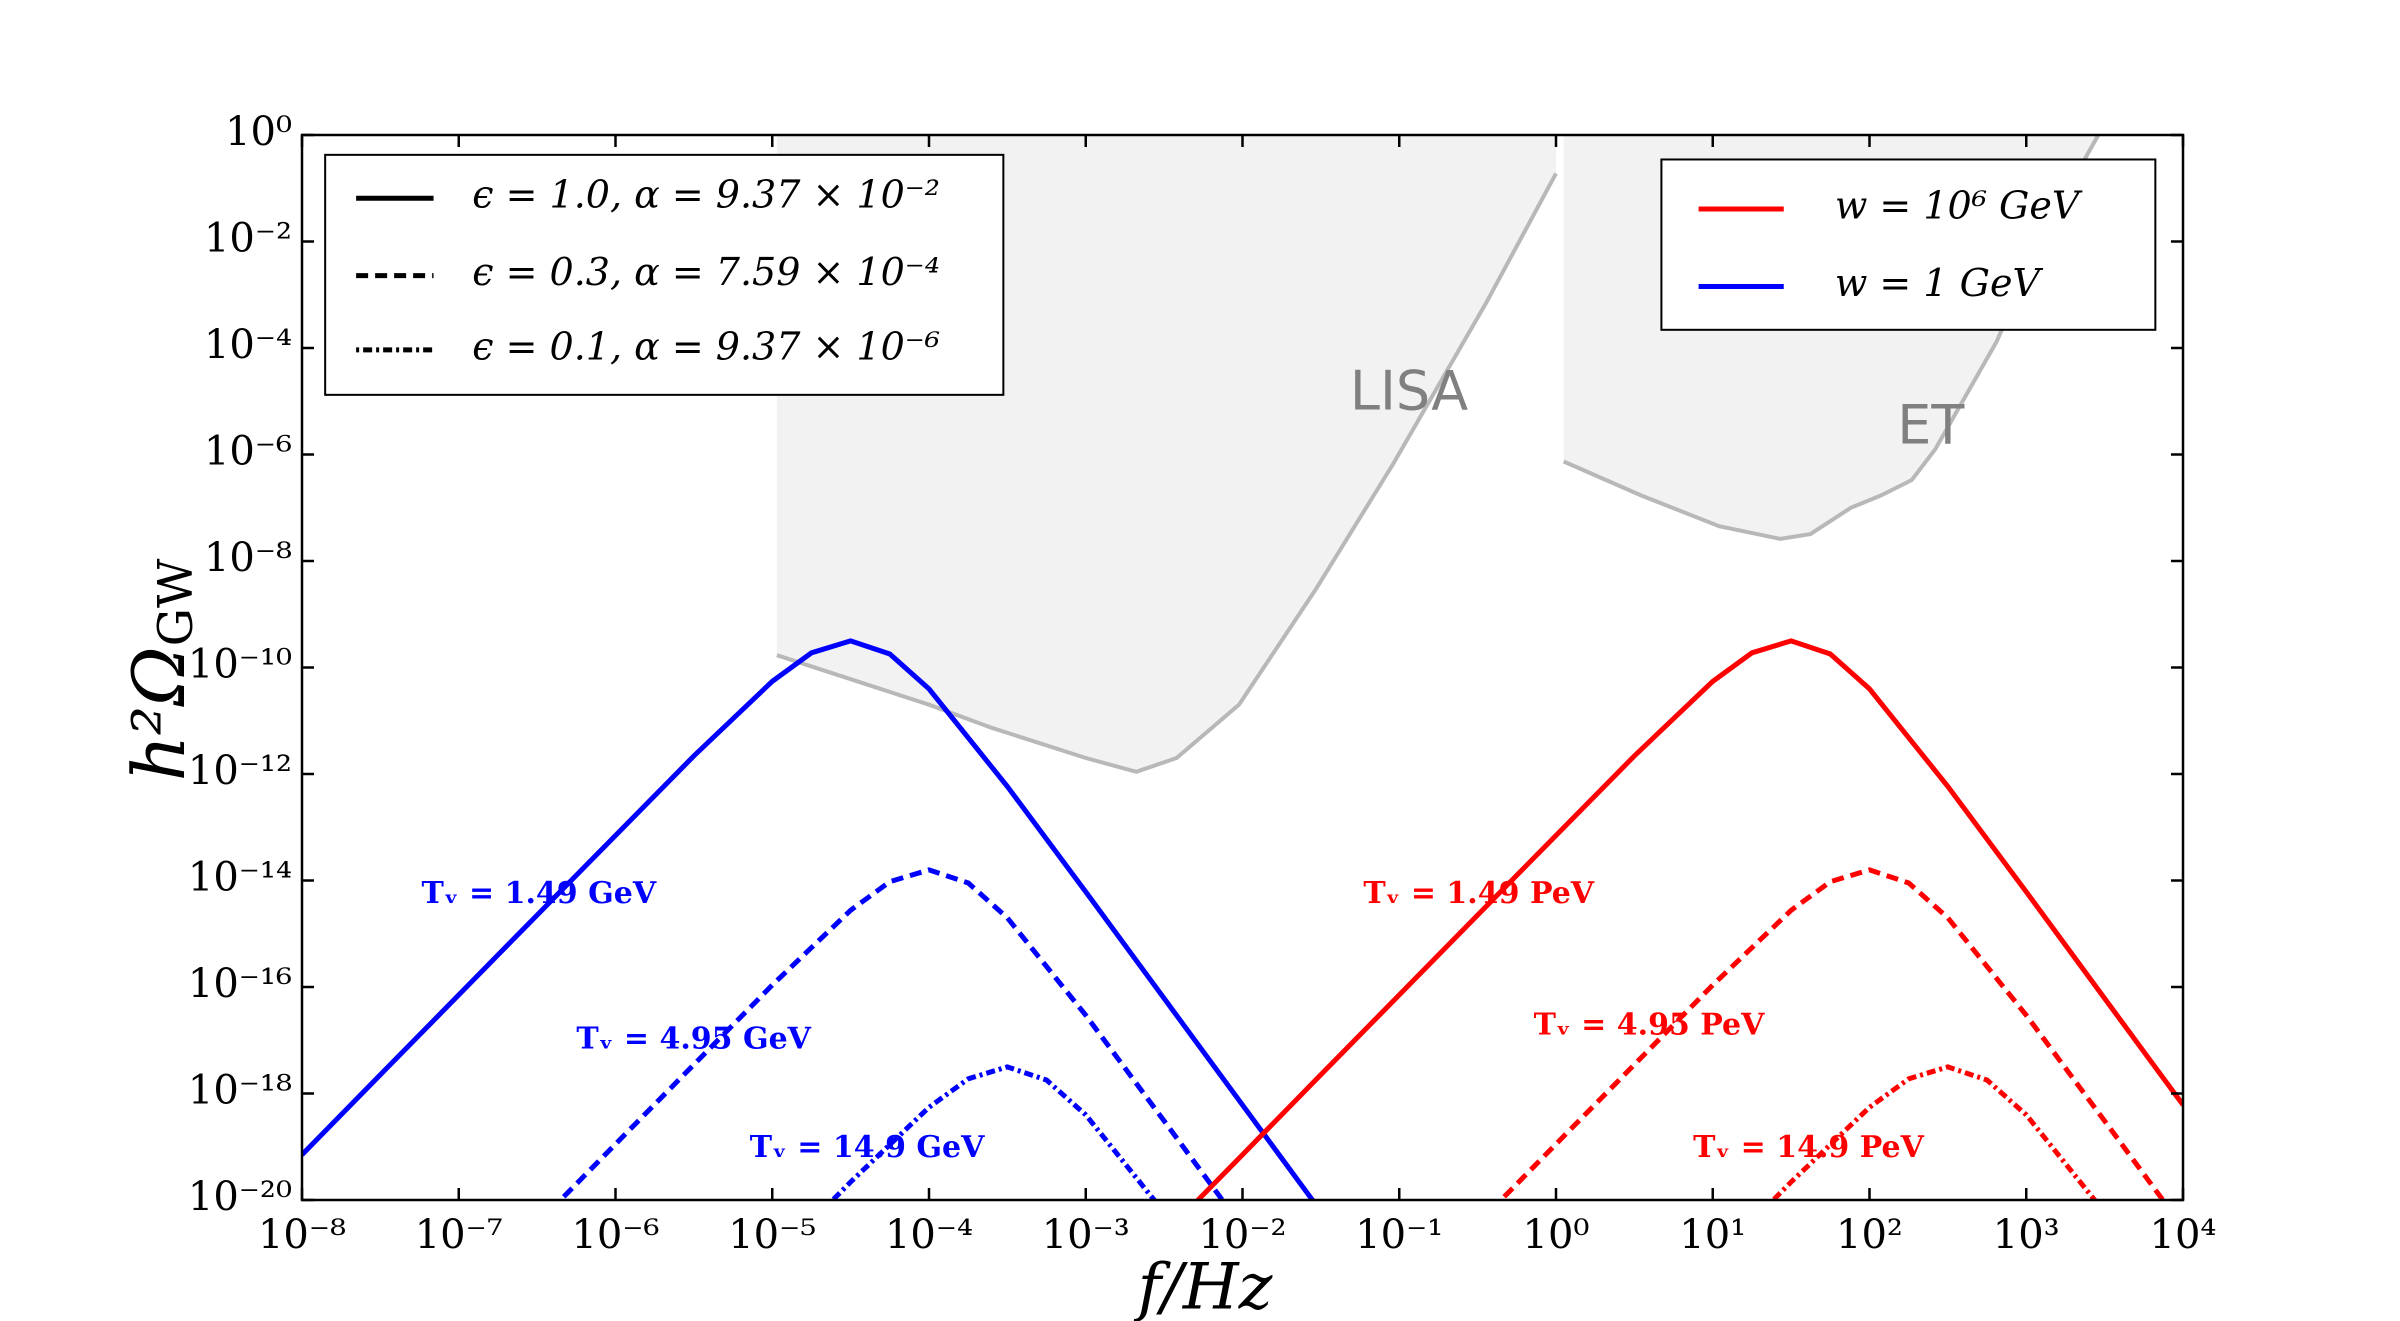 The image size is (2400, 1321). What do you see at coordinates (2183, 1235) in the screenshot?
I see `x-tick-label: 10⁴` at bounding box center [2183, 1235].